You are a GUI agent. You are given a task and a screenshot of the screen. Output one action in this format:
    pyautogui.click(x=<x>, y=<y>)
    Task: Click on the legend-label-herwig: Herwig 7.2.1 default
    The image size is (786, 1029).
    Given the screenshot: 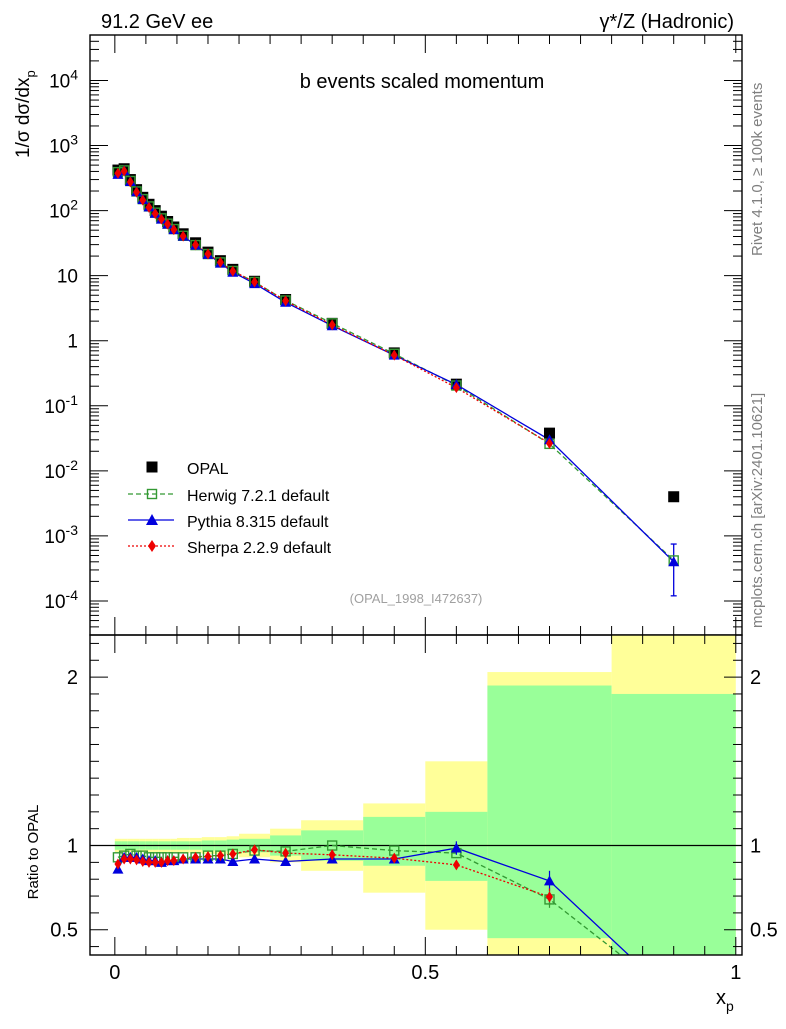 What is the action you would take?
    pyautogui.click(x=258, y=496)
    